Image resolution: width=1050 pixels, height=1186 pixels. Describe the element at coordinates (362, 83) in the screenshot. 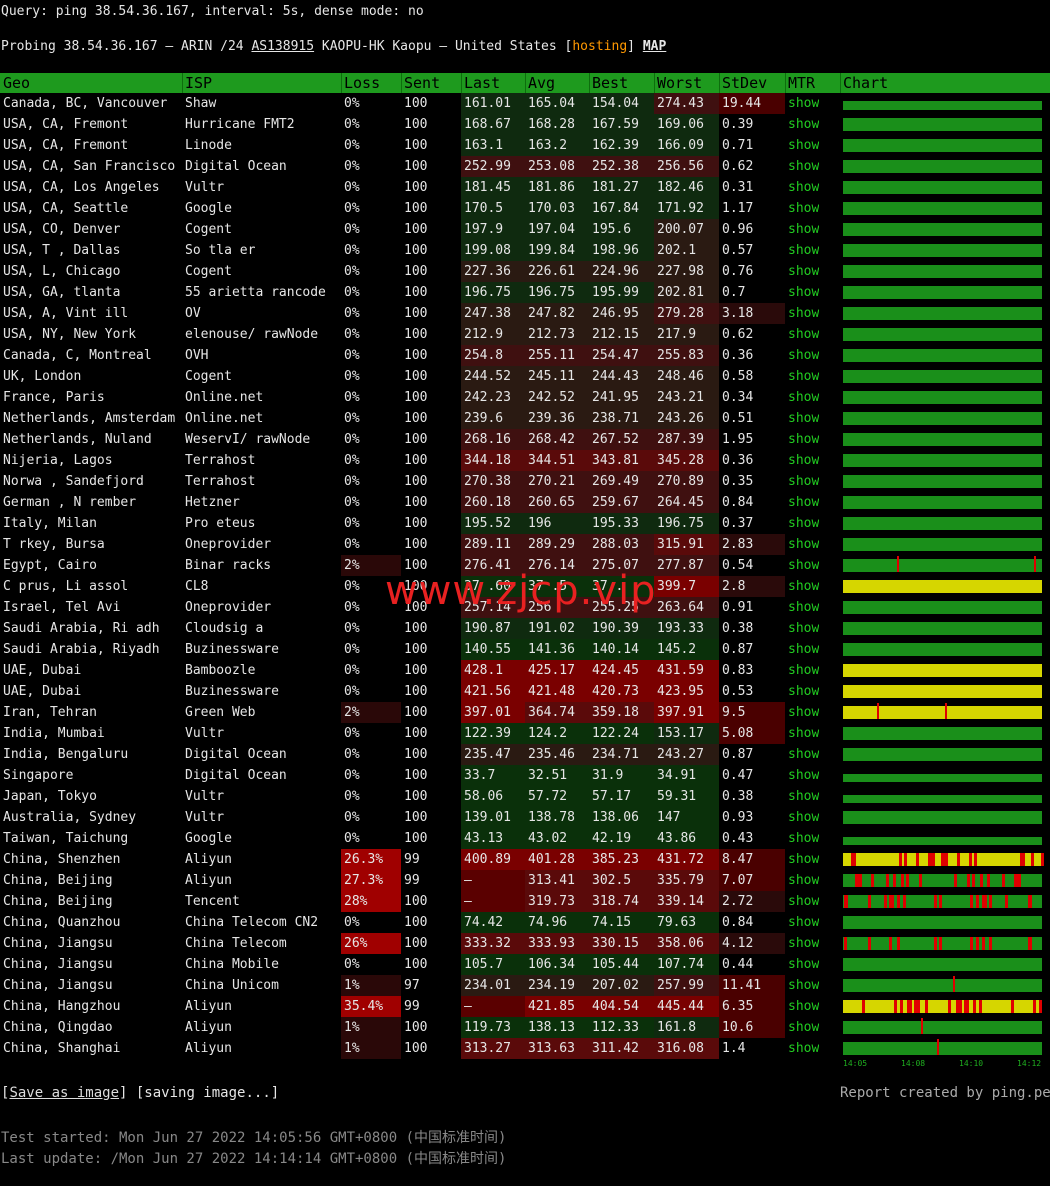

I see `header-loss: Loss` at that location.